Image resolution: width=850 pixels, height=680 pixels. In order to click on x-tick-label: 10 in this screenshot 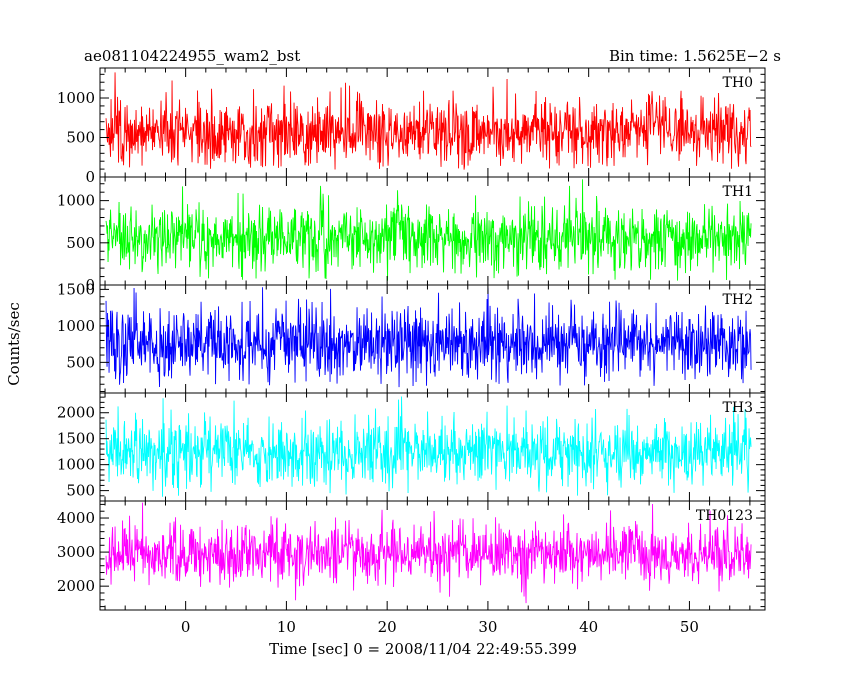, I will do `click(286, 627)`.